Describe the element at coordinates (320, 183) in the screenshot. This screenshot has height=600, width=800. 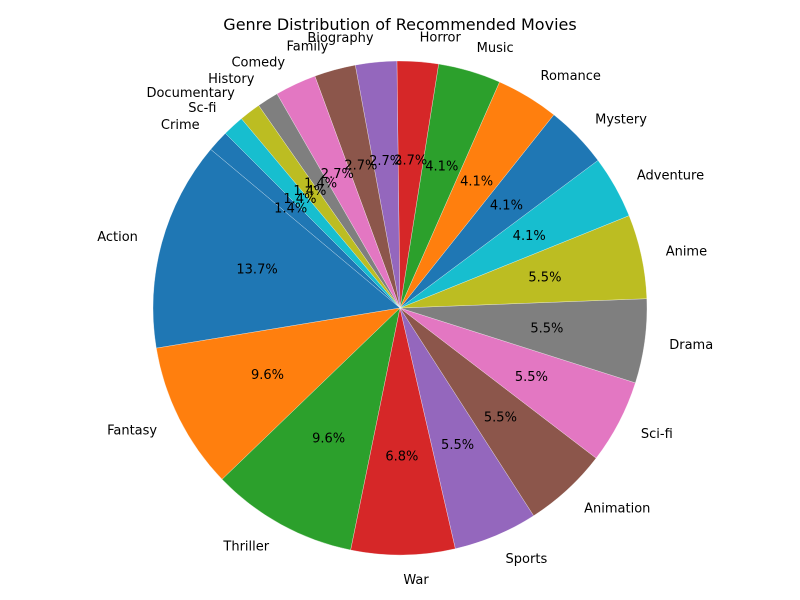
I see `slice-percent-history: 1.4%` at that location.